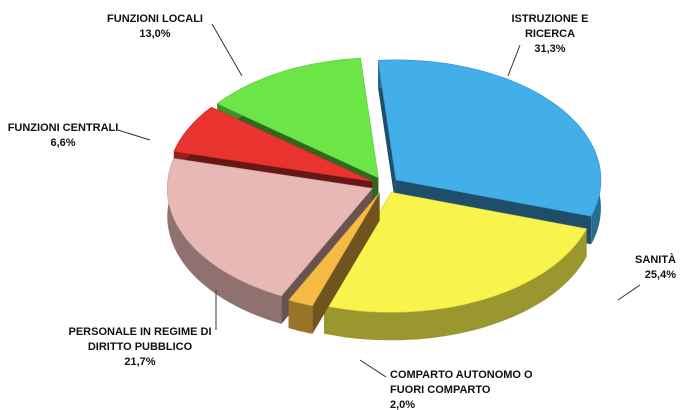 This screenshot has width=684, height=410. I want to click on category-label: FUNZIONI CENTRALI, so click(63, 128).